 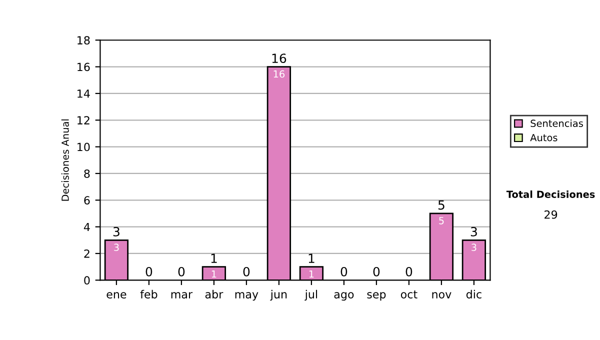 I want to click on x-tick-label: oct, so click(x=409, y=294).